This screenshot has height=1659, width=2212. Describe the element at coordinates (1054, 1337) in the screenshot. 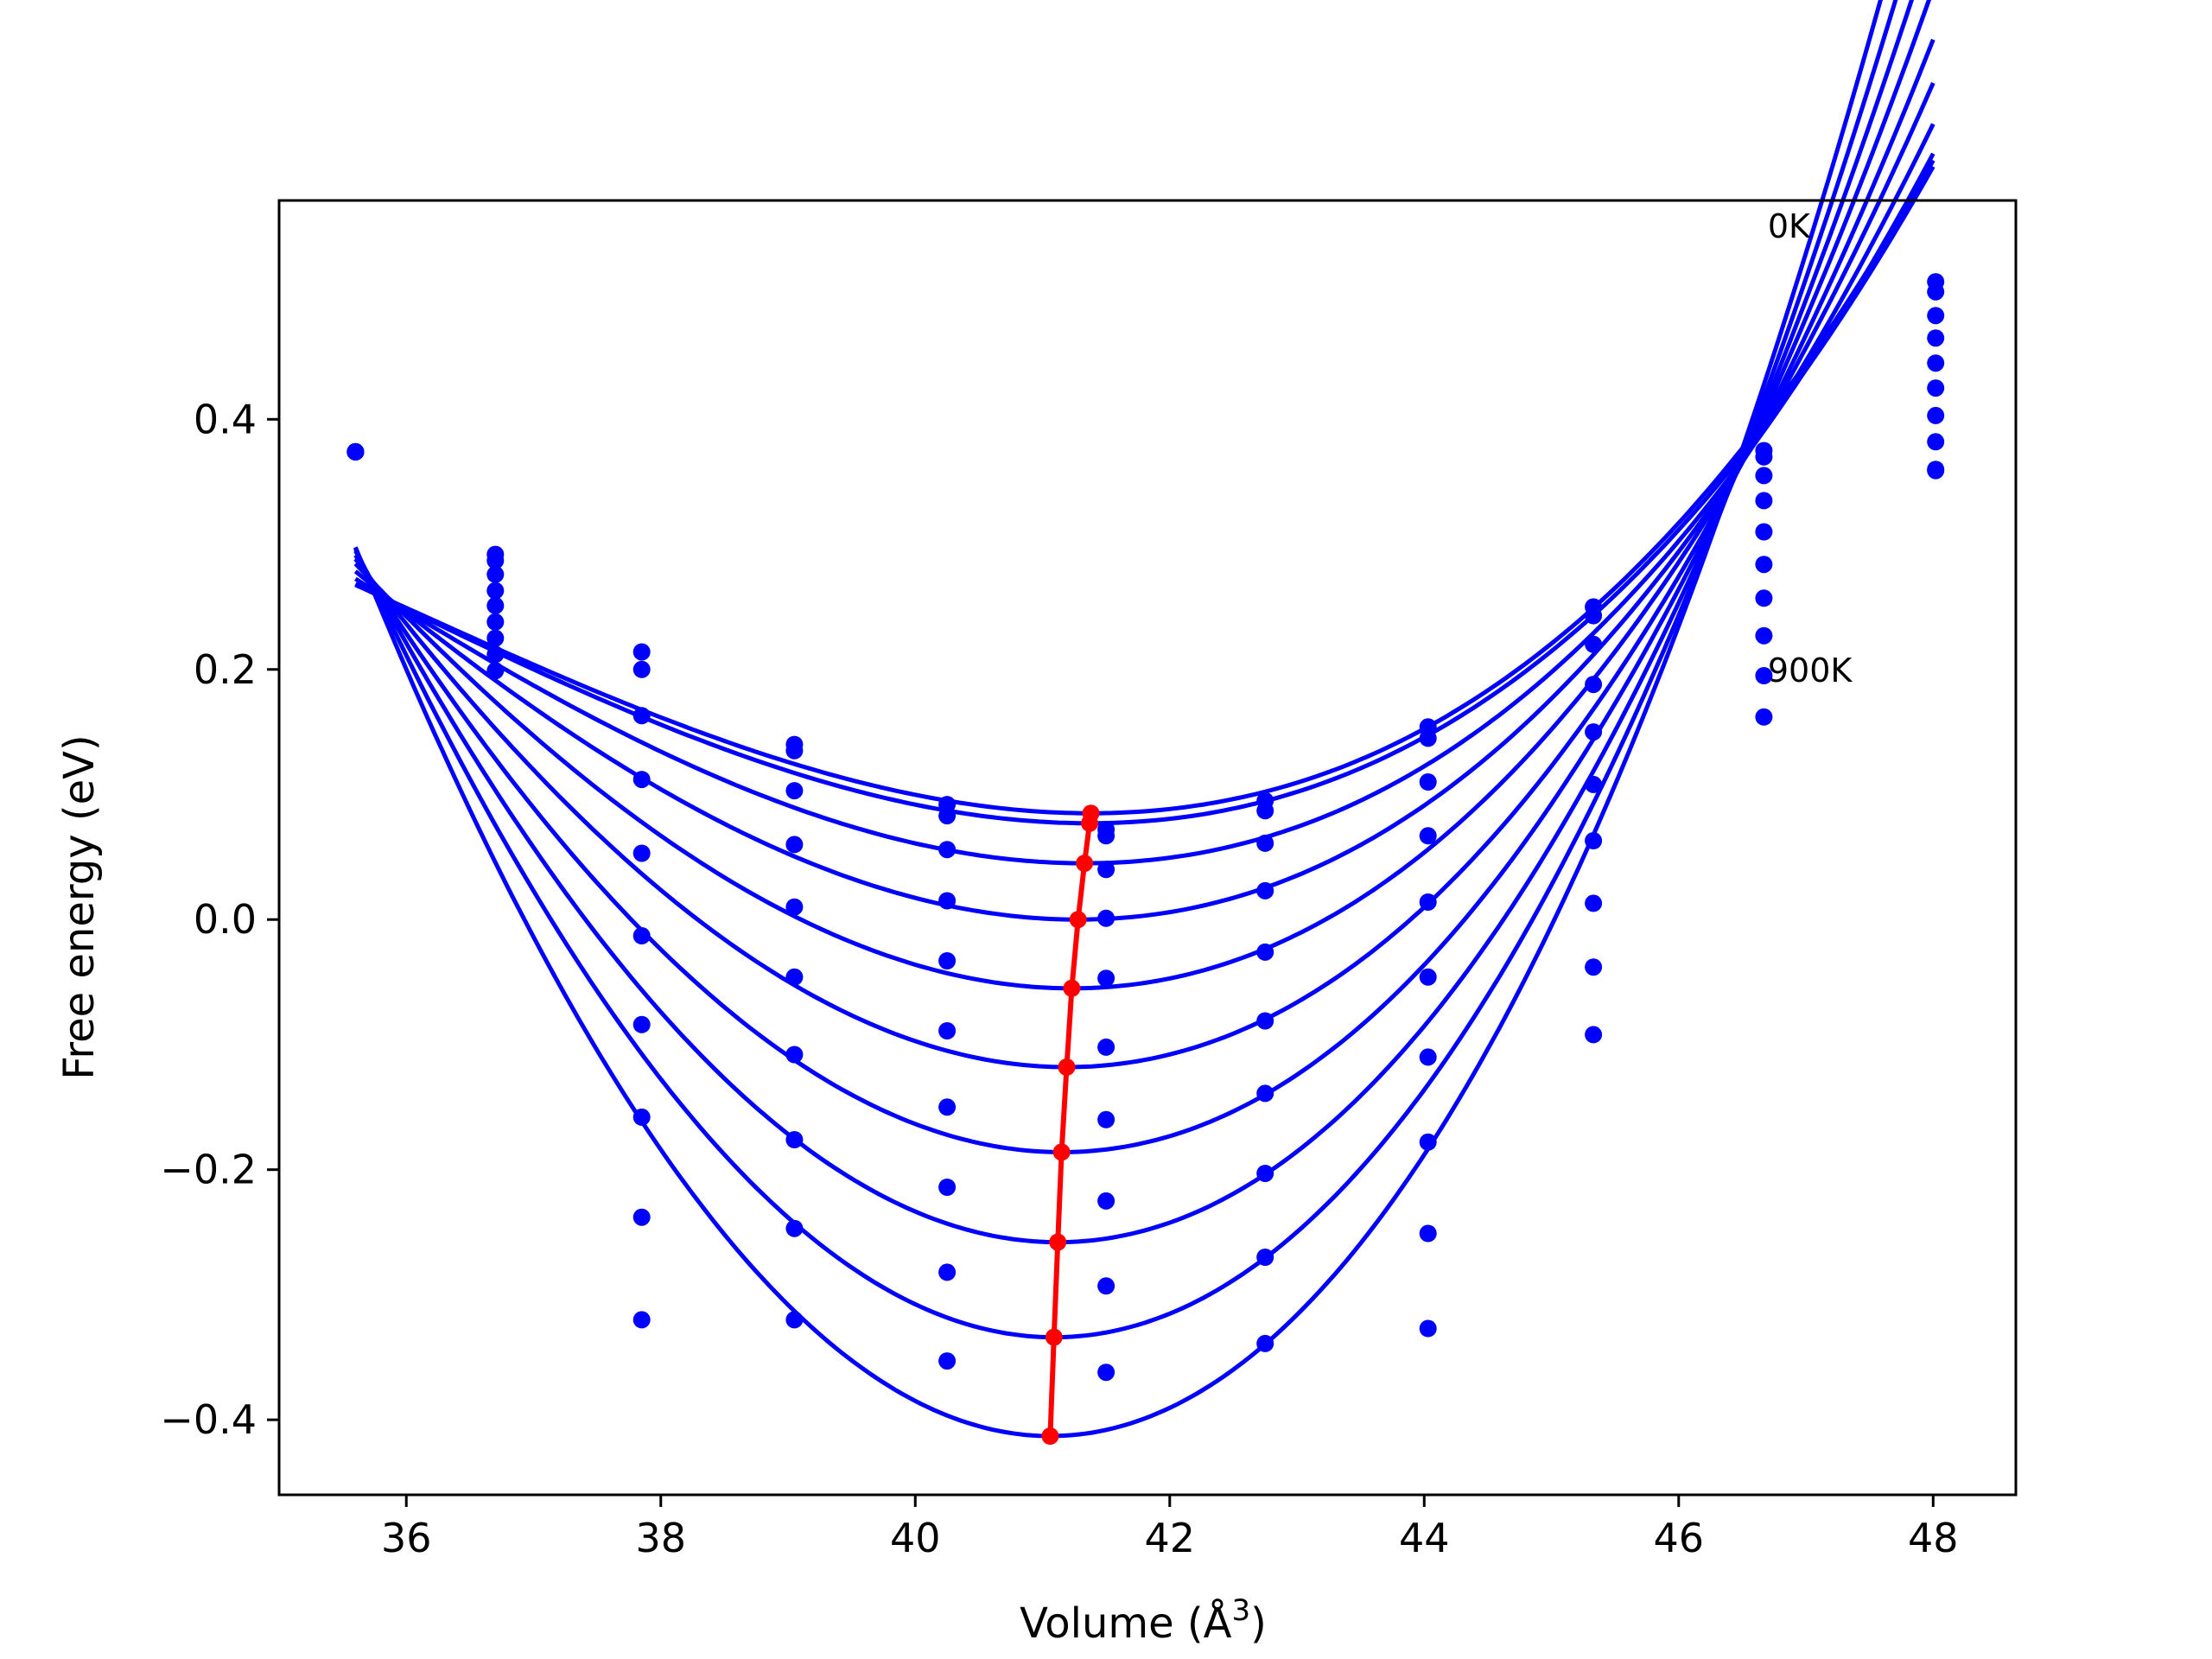

I see `minimum-point-800K` at that location.